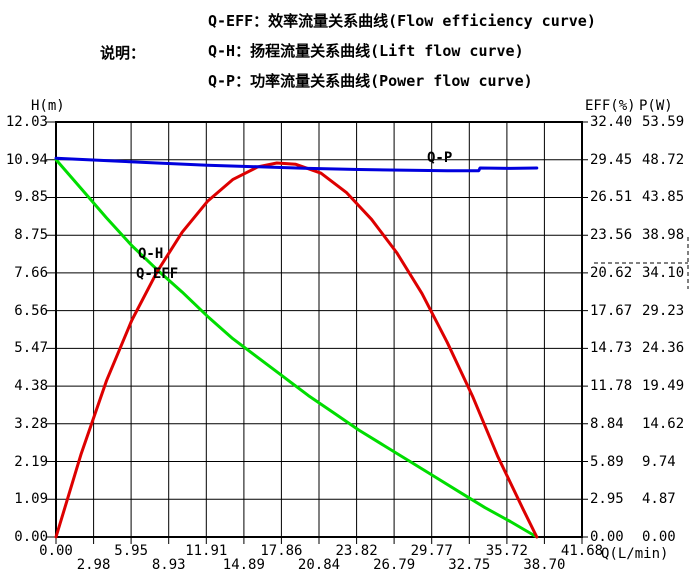  Describe the element at coordinates (659, 499) in the screenshot. I see `p-axis-tick: 4.87` at that location.